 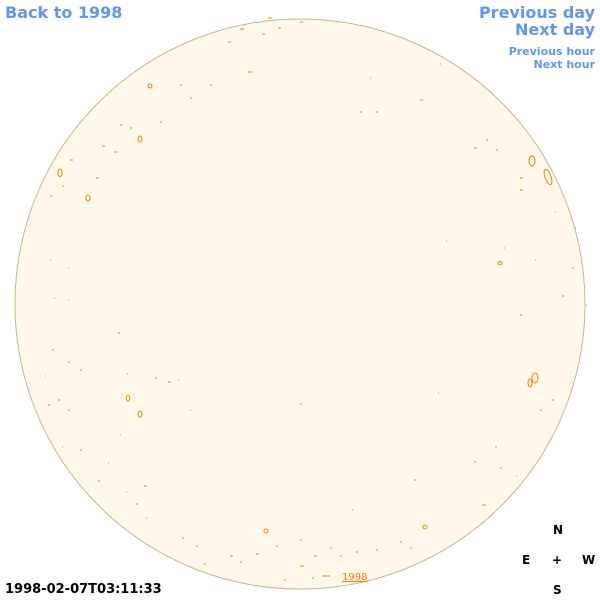 What do you see at coordinates (64, 12) in the screenshot?
I see `back-to-year-link: Back to 1998` at bounding box center [64, 12].